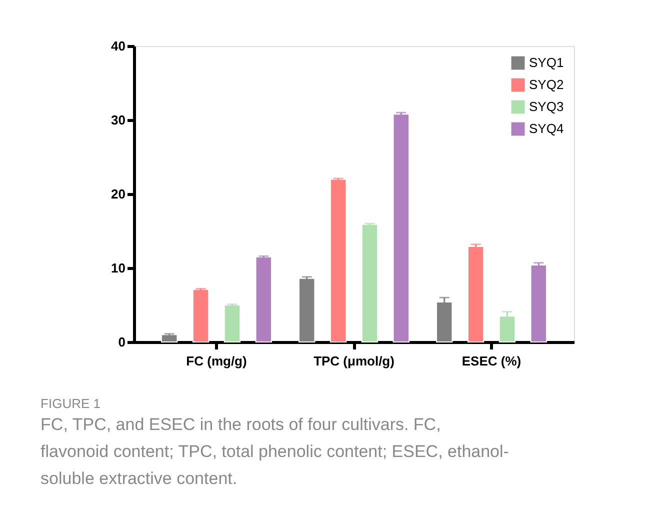  I want to click on x-tick-label: FC (mg/g), so click(216, 361).